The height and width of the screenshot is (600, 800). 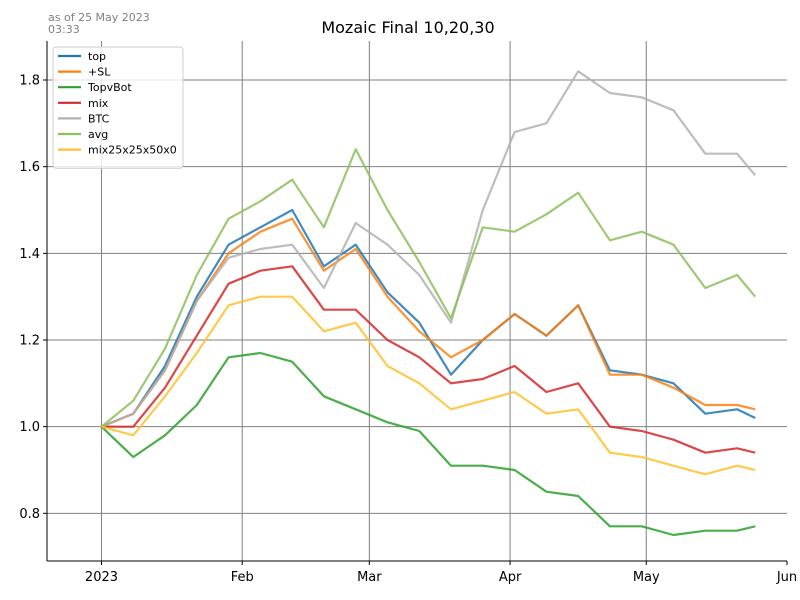 What do you see at coordinates (29, 514) in the screenshot?
I see `y-tick-label: 0.8` at bounding box center [29, 514].